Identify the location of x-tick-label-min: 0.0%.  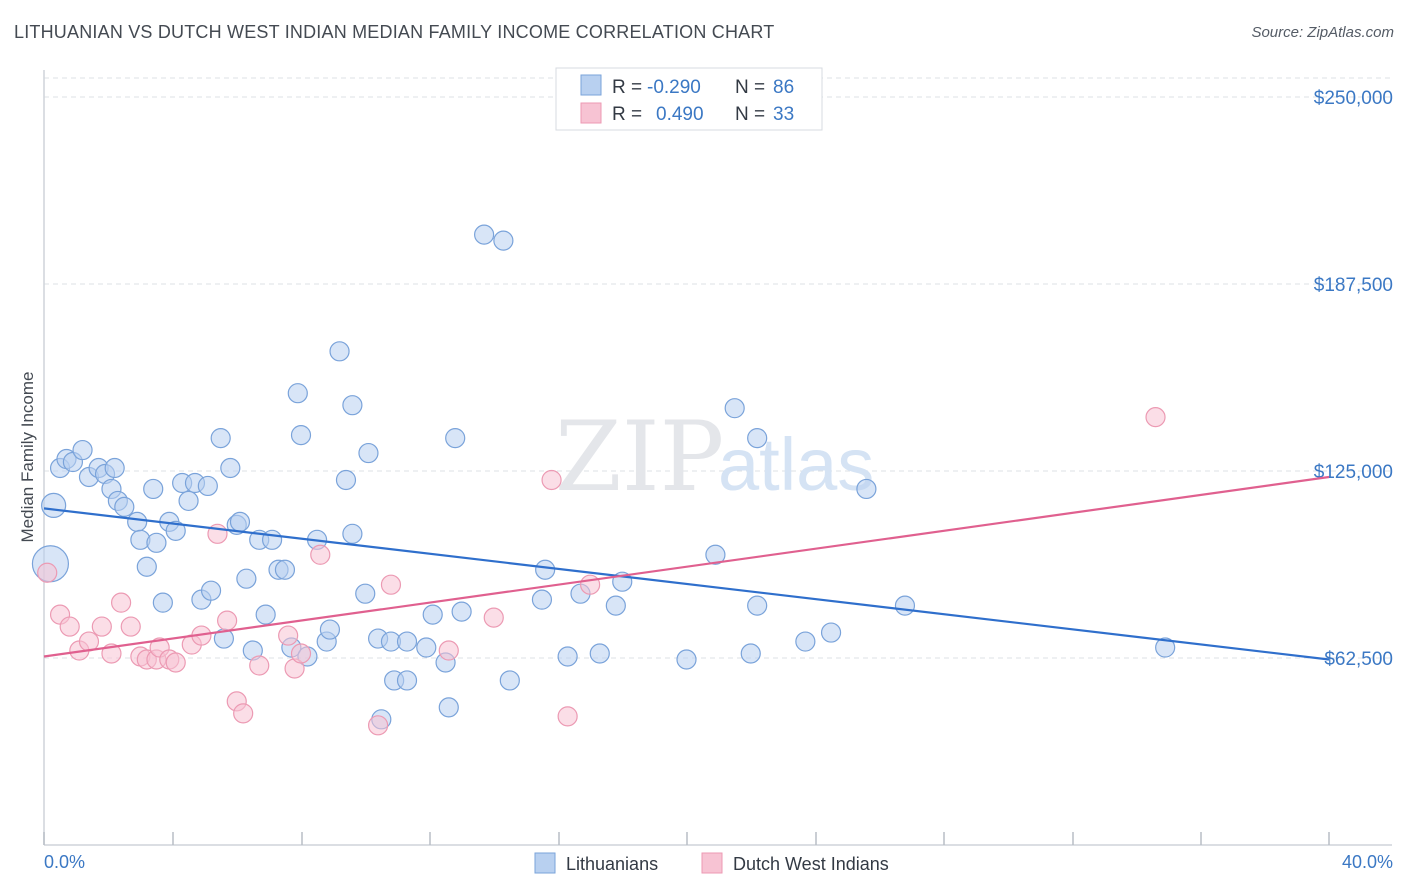
(64, 862).